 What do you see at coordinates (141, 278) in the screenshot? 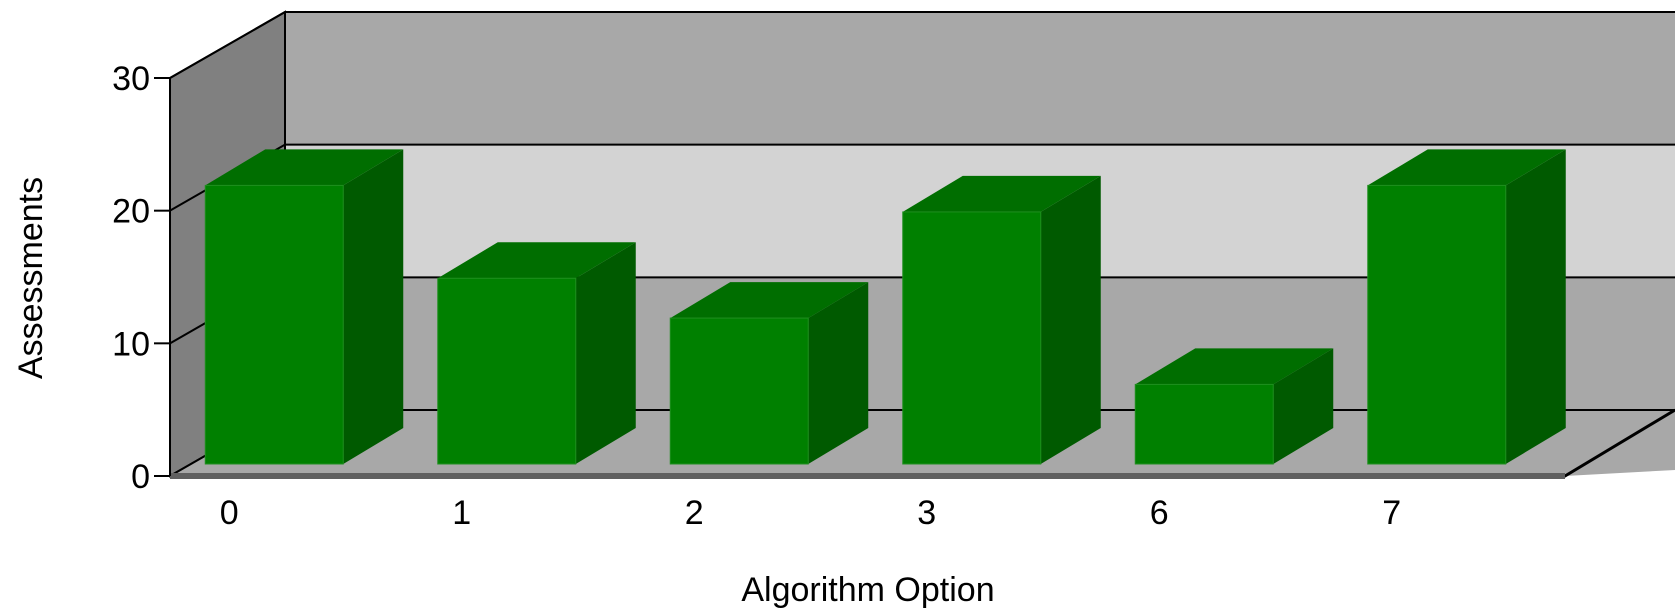
I see `y-axis-ticks: 0 10 20 30` at bounding box center [141, 278].